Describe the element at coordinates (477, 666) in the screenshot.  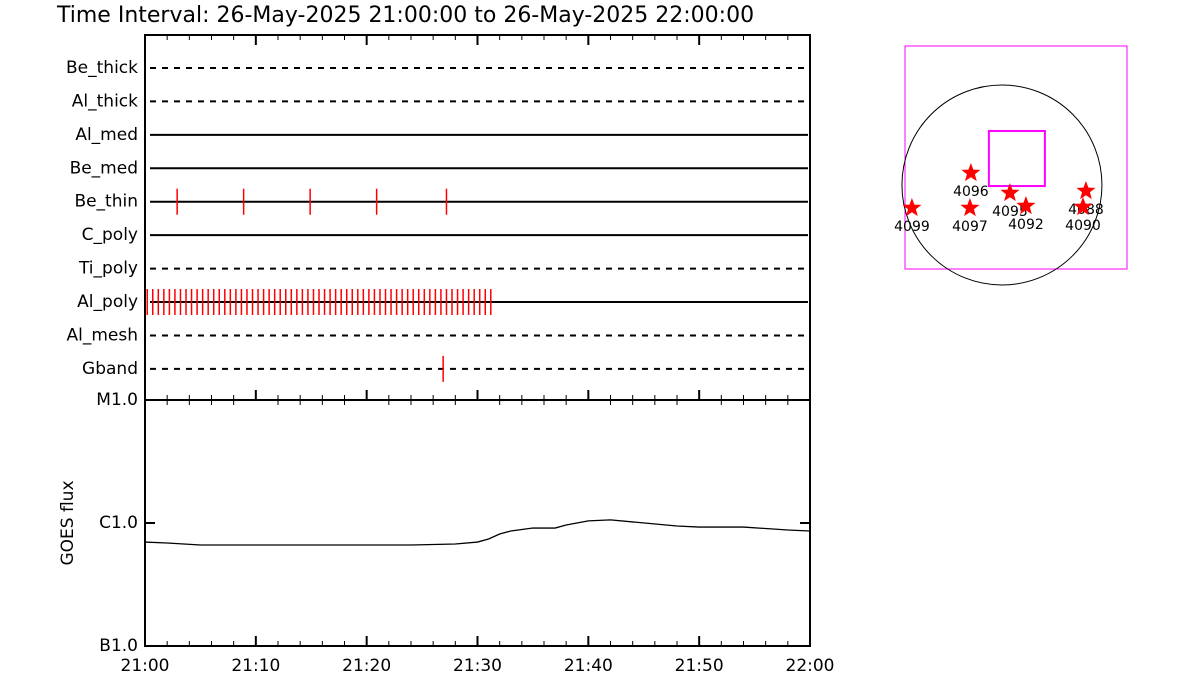
I see `x-tick-label: 21:30` at that location.